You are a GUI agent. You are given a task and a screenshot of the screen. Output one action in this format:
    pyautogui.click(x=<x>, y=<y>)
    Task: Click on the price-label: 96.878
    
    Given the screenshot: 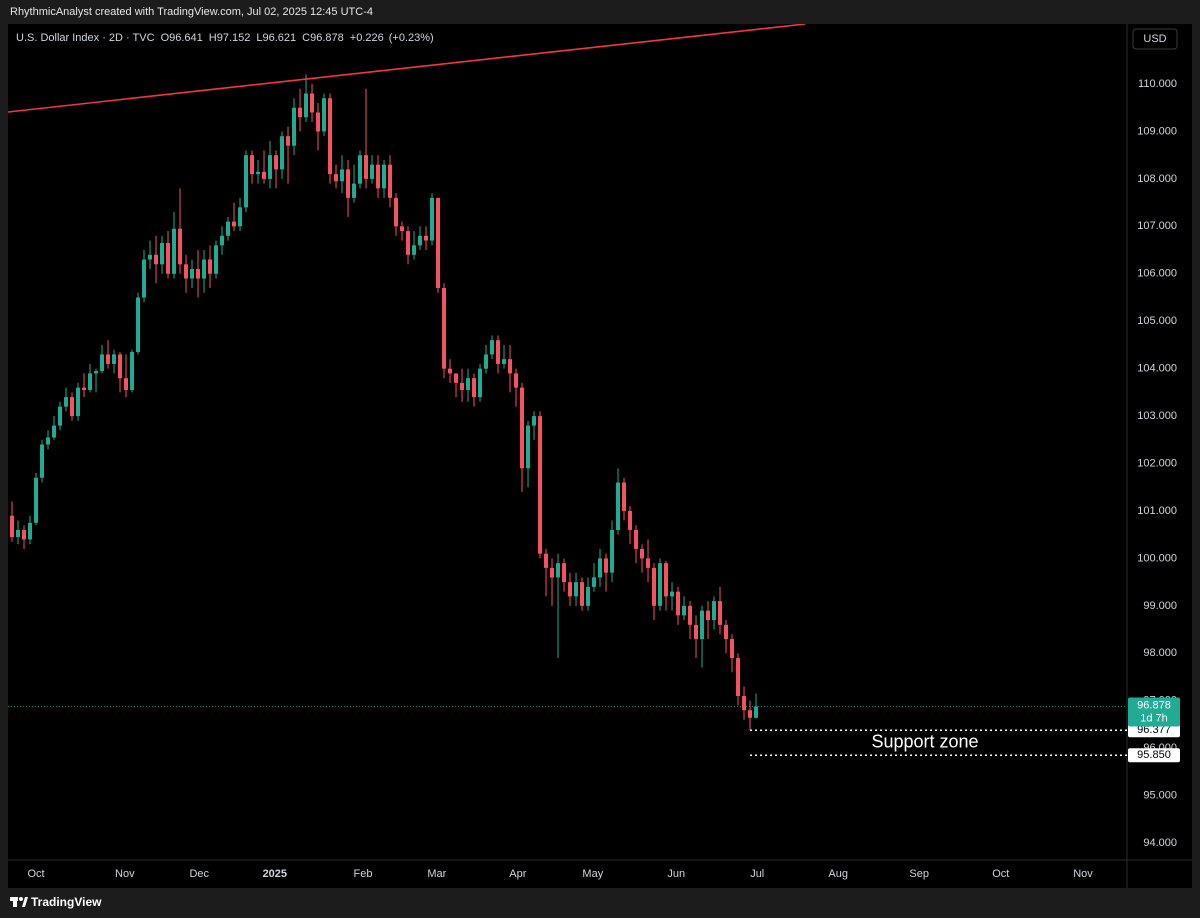 What is the action you would take?
    pyautogui.click(x=1154, y=705)
    